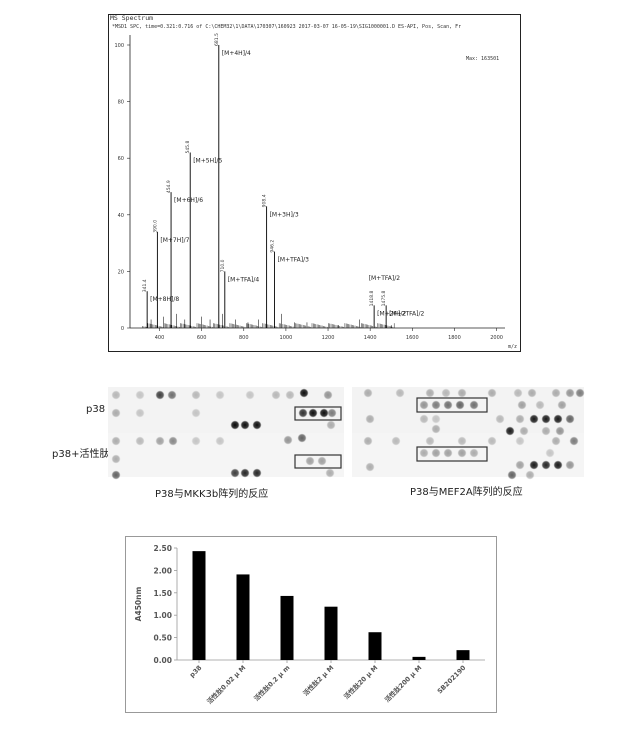 This screenshot has height=735, width=629. I want to click on ms-x-tick-label: 800, so click(244, 338).